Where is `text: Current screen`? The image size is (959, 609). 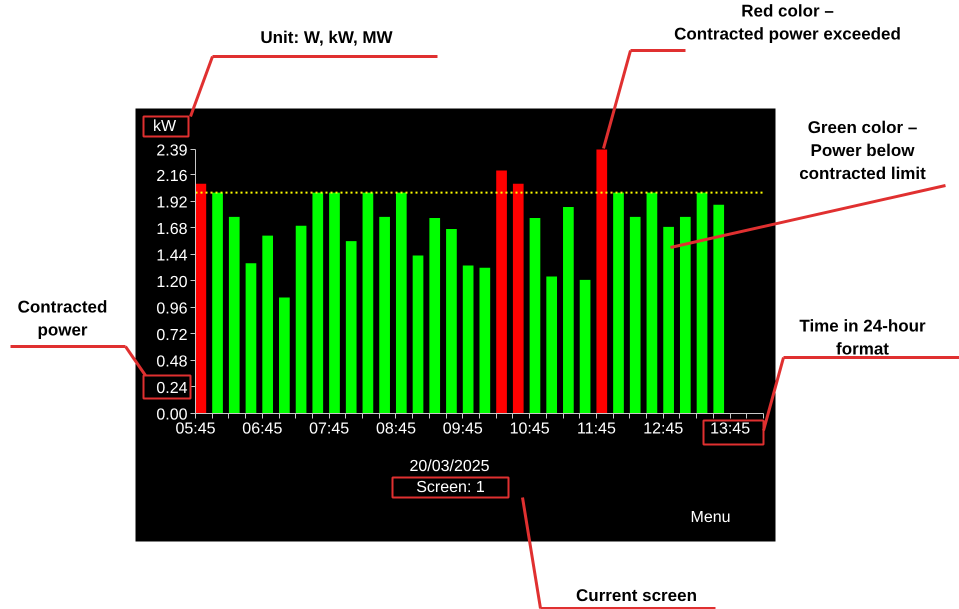 text: Current screen is located at coordinates (636, 595).